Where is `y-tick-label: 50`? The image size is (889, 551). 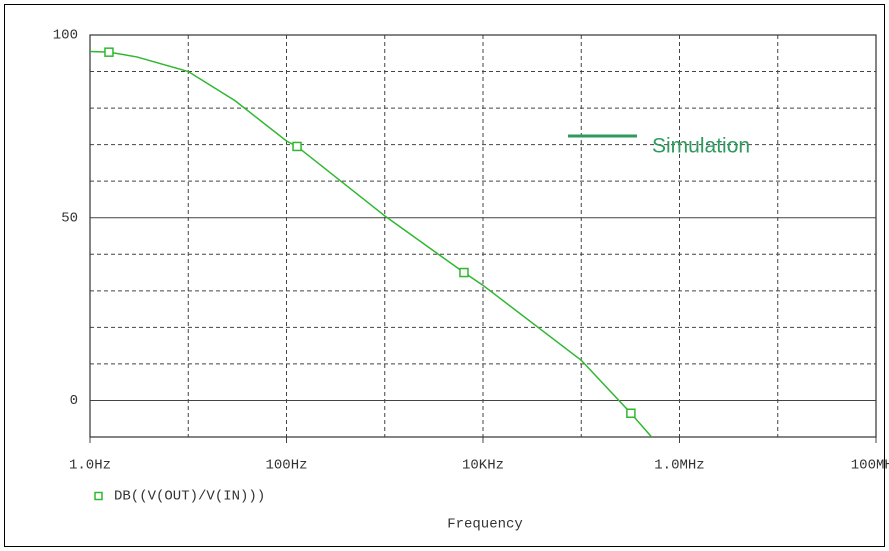 y-tick-label: 50 is located at coordinates (69, 218).